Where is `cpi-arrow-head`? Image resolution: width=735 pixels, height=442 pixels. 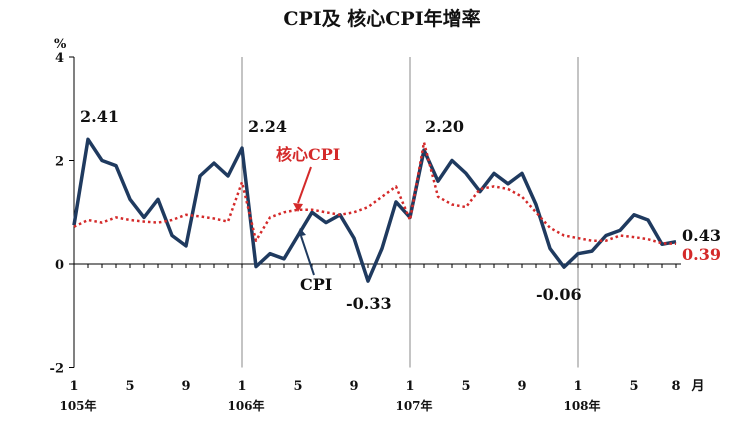
cpi-arrow-head is located at coordinates (301, 232).